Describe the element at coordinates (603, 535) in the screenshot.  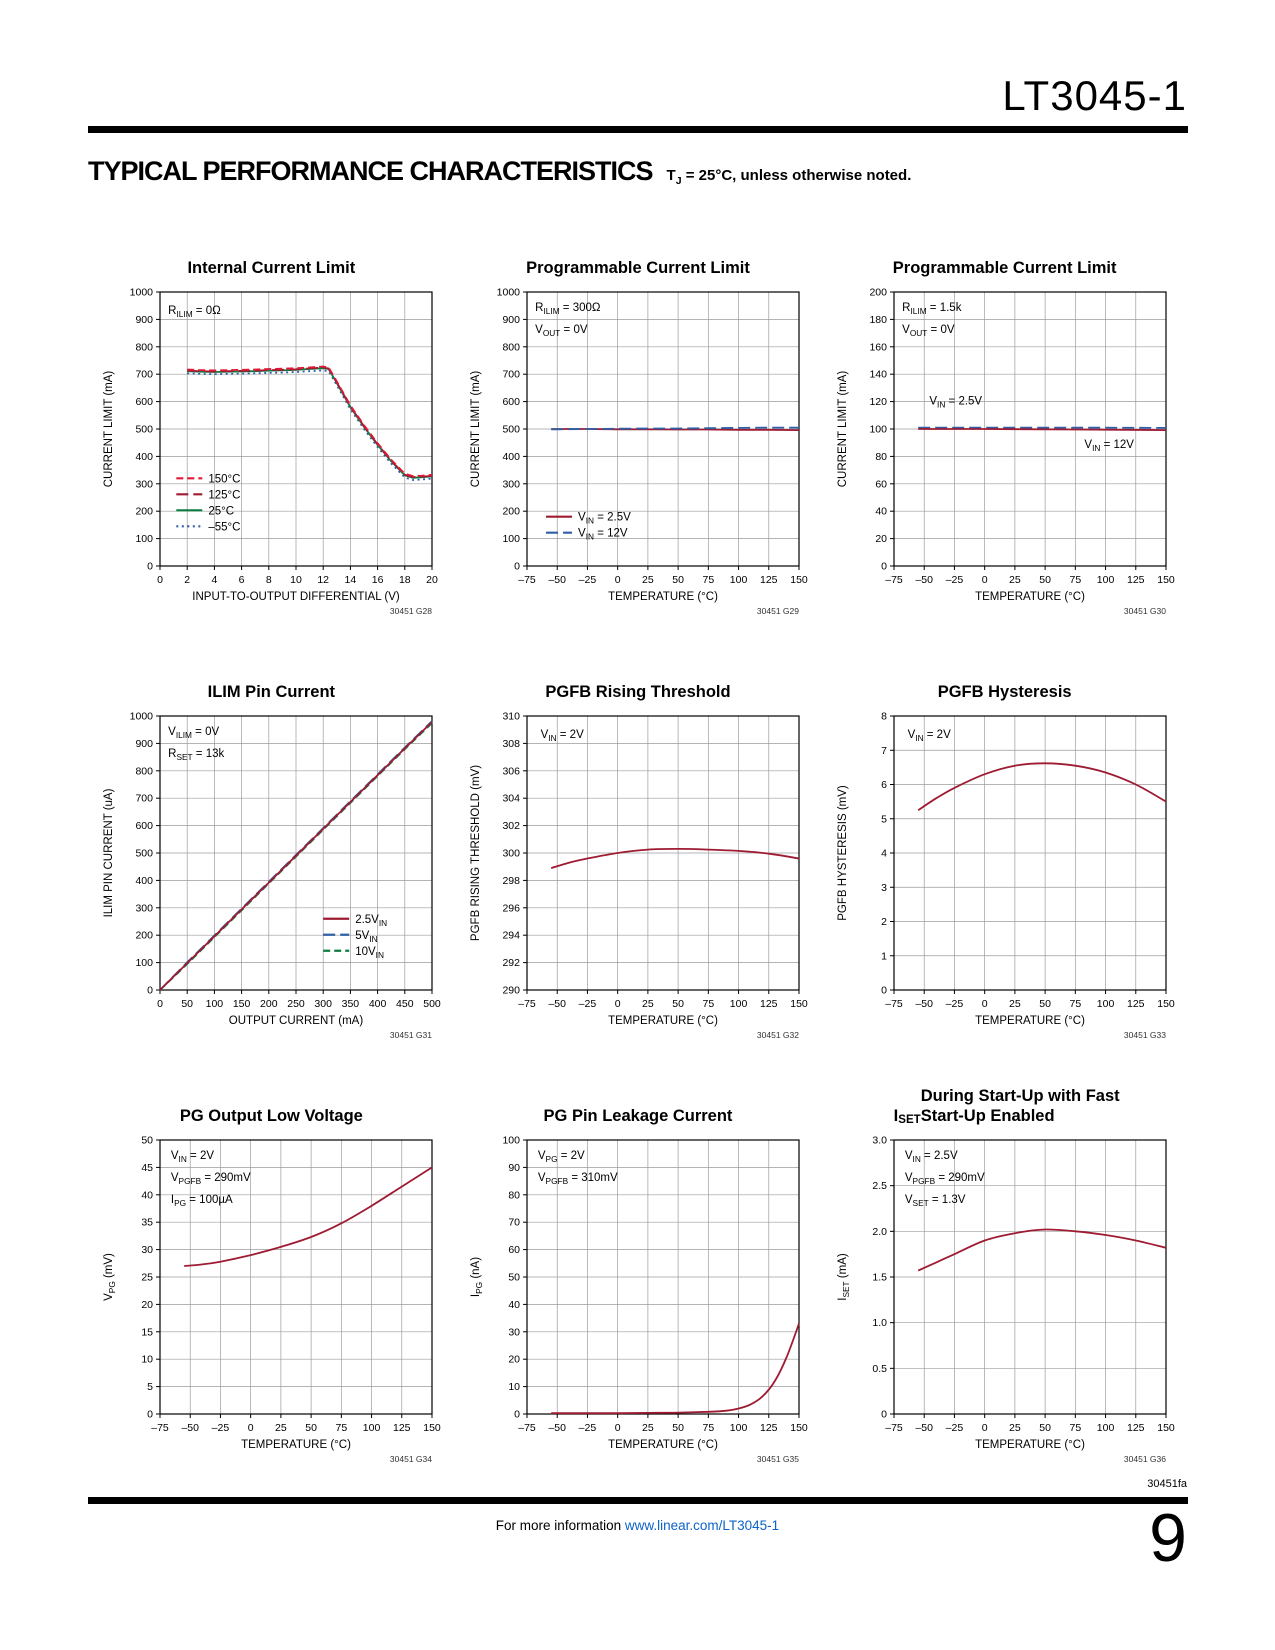
I see `legend-label: VIN = 12V` at that location.